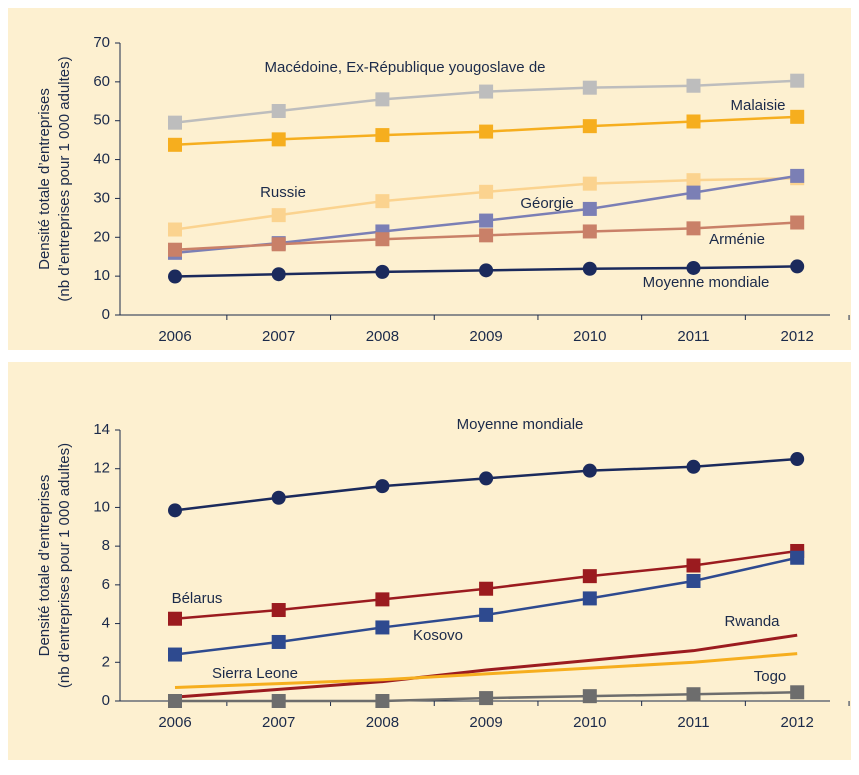 Image resolution: width=859 pixels, height=775 pixels. I want to click on y-tick-label: 50, so click(101, 120).